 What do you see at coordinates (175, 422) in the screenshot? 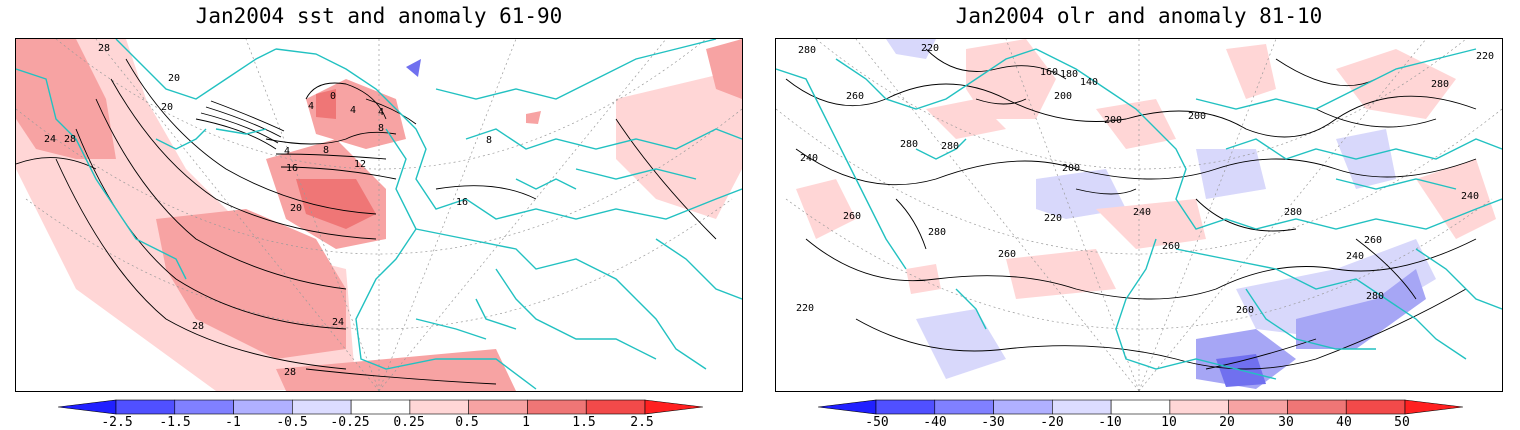
I see `sst-colorbar-label: -1.5` at bounding box center [175, 422].